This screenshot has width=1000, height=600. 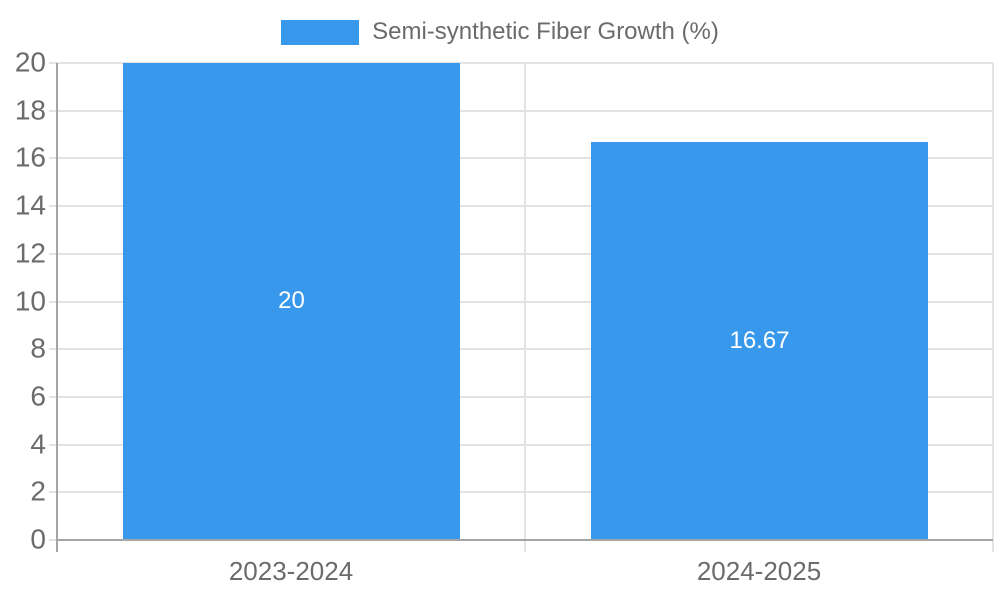 What do you see at coordinates (38, 348) in the screenshot?
I see `y-axis-tick-label: 8` at bounding box center [38, 348].